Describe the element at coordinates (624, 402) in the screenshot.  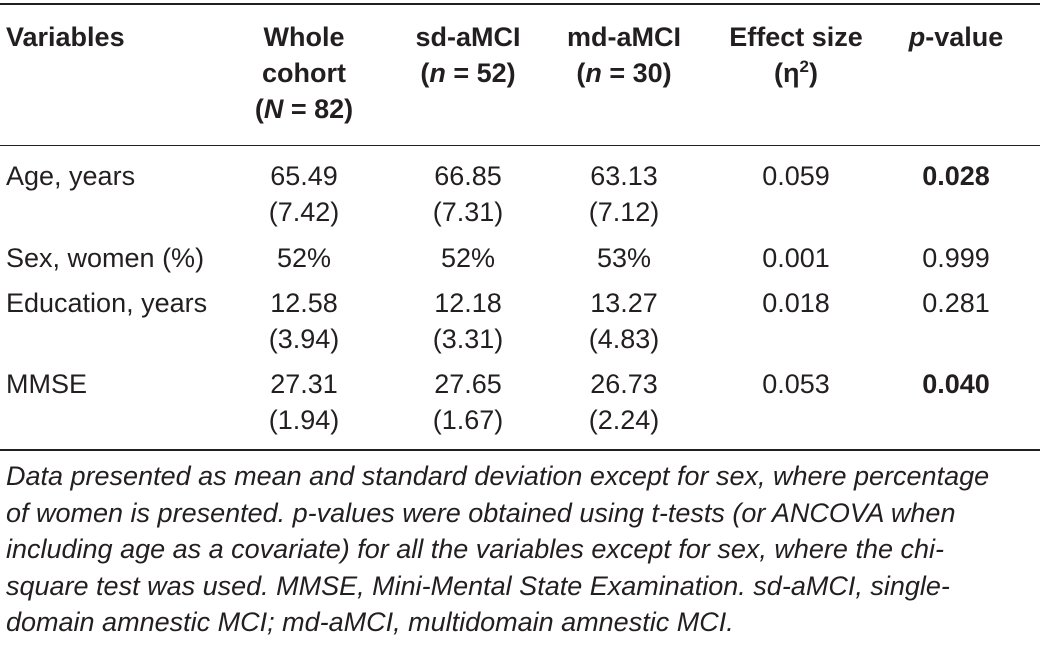
I see `cell-md: 26.73 (2.24)` at that location.